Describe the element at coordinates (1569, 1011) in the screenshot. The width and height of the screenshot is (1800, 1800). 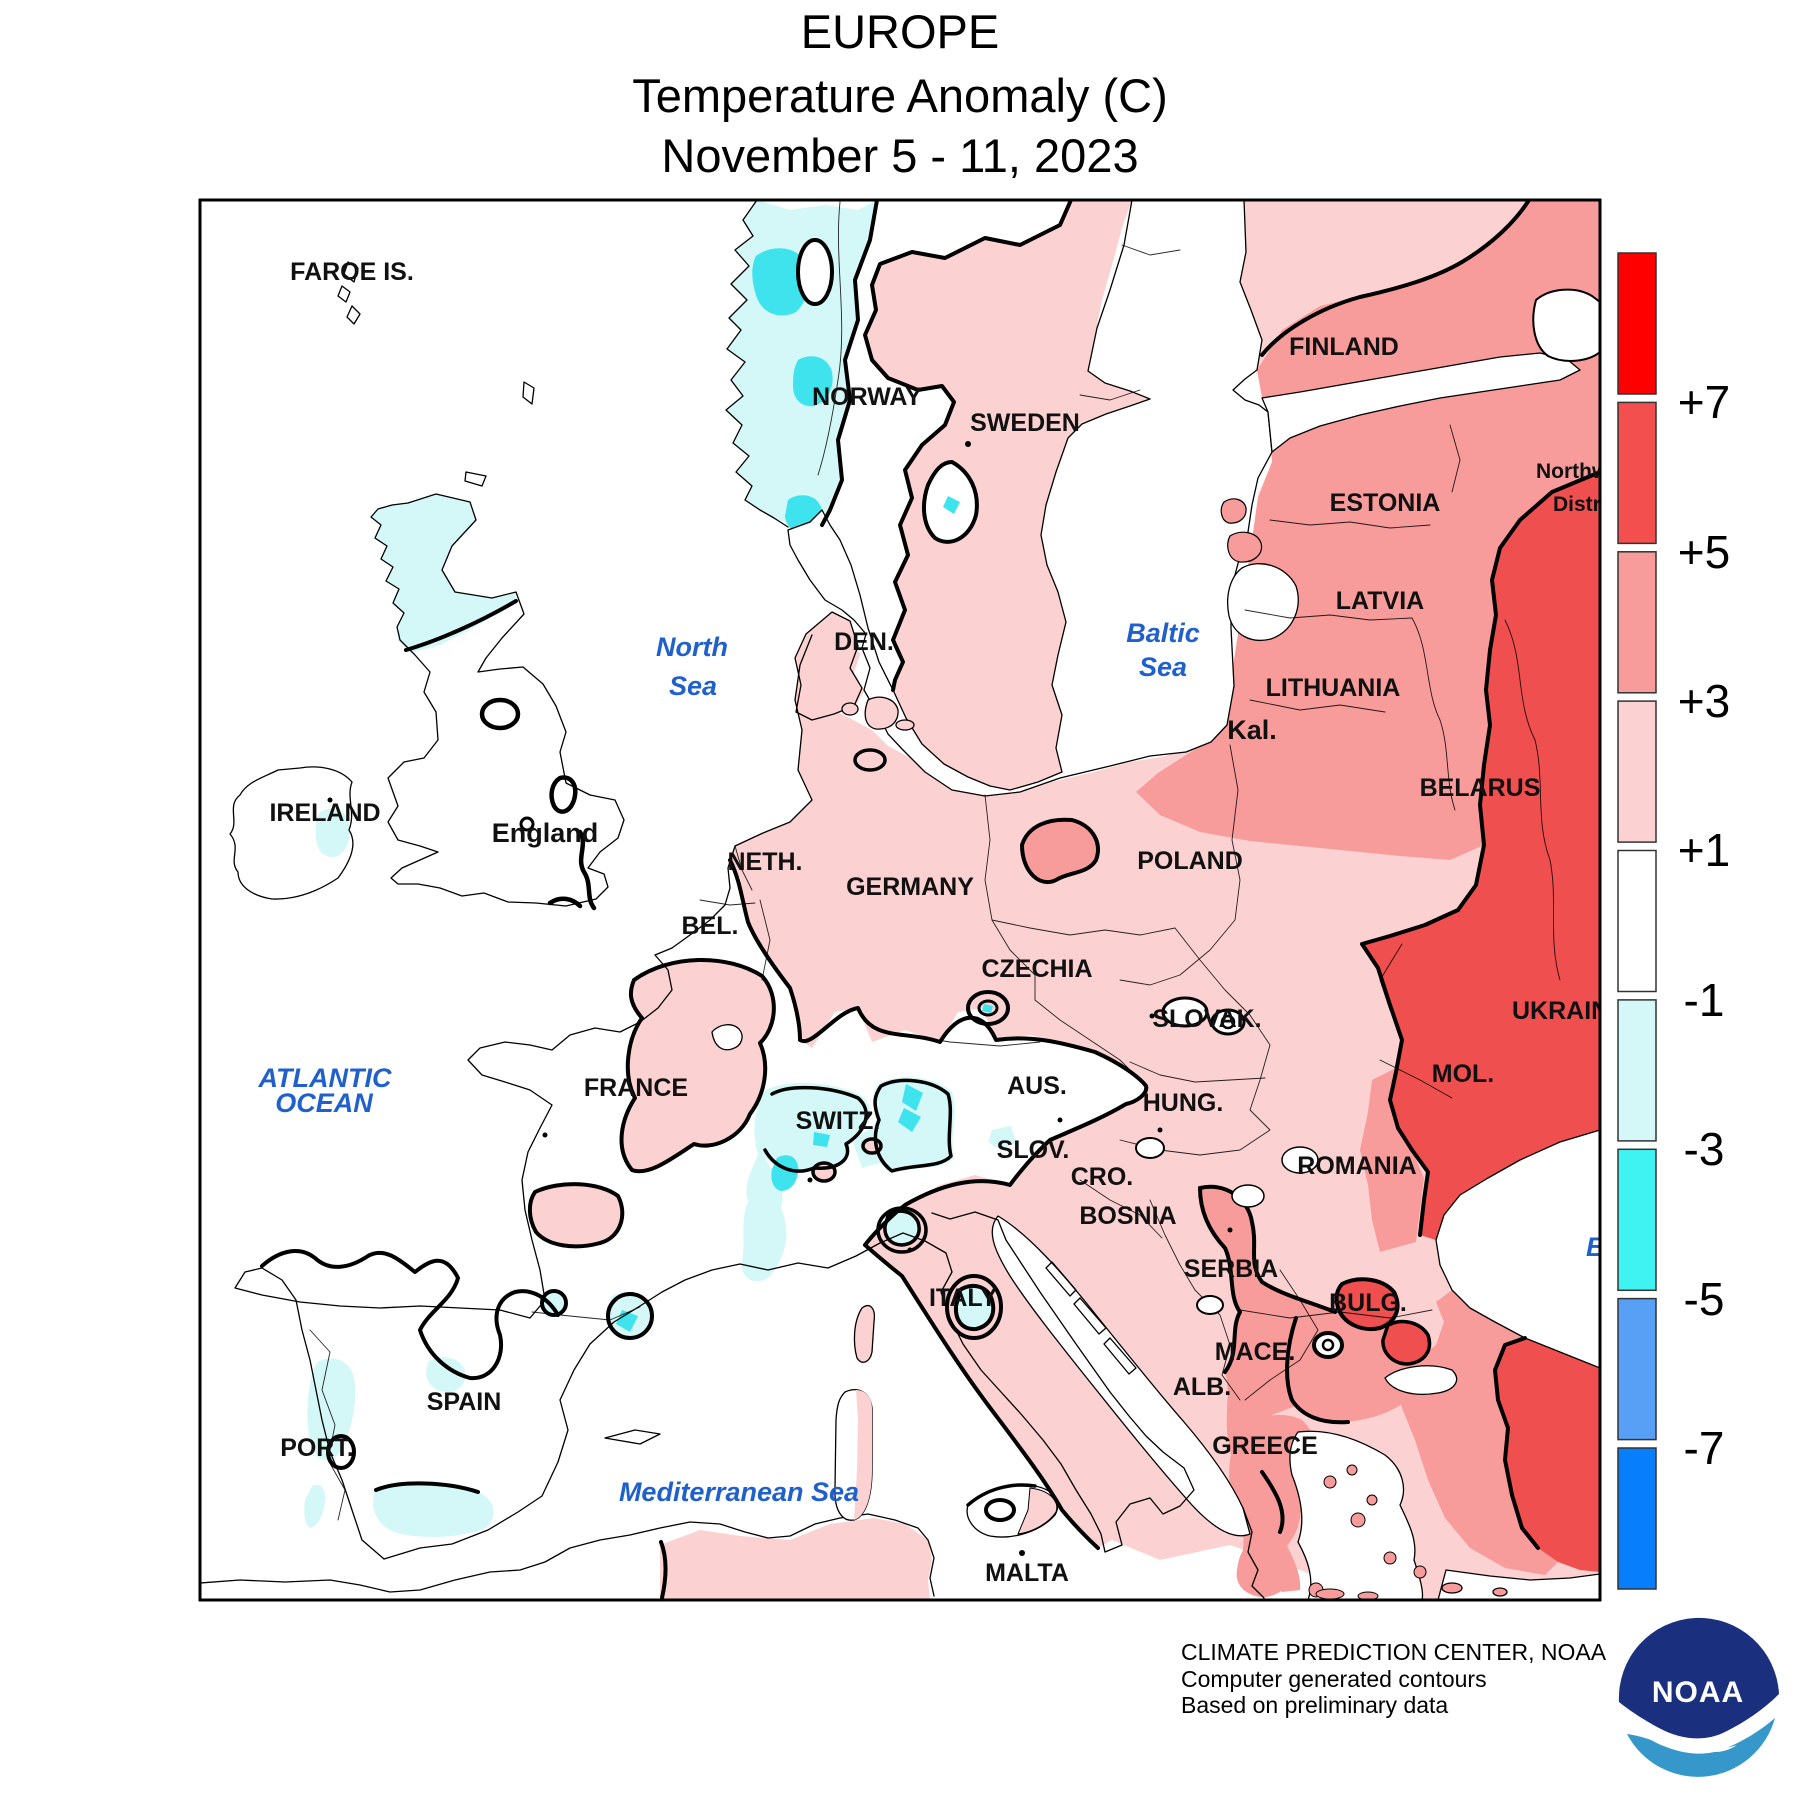
I see `svg-text: UKRAINE` at that location.